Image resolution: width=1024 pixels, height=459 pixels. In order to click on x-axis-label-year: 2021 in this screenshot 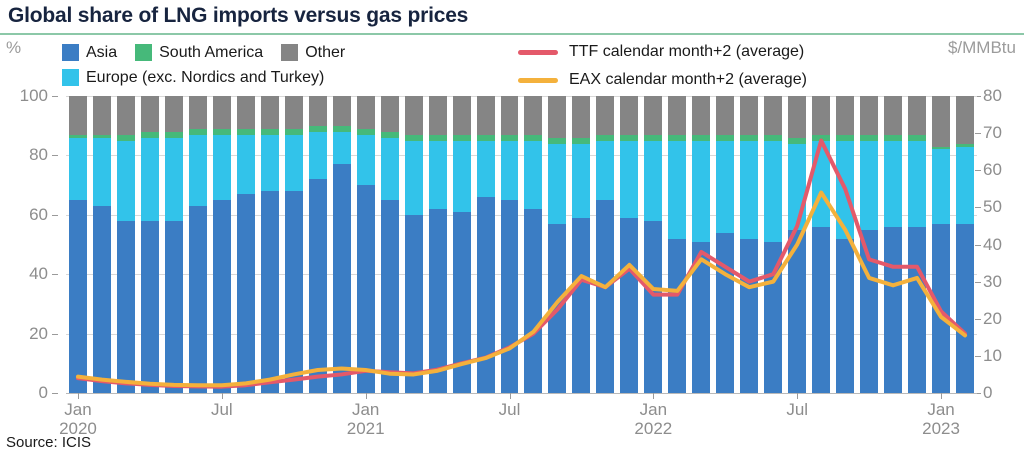, I will do `click(365, 428)`.